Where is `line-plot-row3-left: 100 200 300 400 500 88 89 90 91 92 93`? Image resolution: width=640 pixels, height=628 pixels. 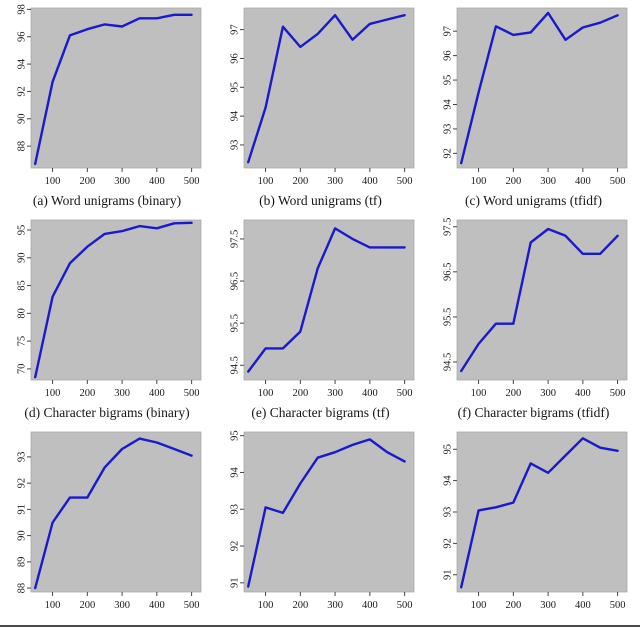 line-plot-row3-left: 100 200 300 400 500 88 89 90 91 92 93 is located at coordinates (108, 521).